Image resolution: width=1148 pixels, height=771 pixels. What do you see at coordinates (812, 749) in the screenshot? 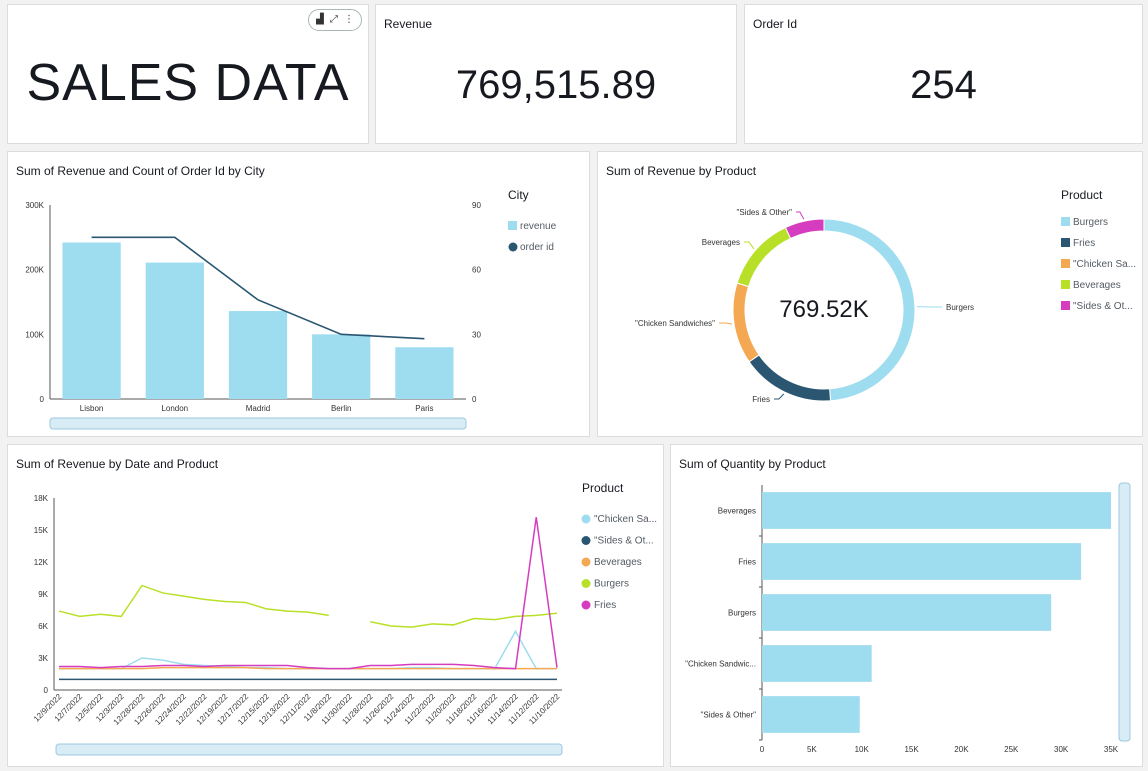
I see `qty-x-tick: 5K` at bounding box center [812, 749].